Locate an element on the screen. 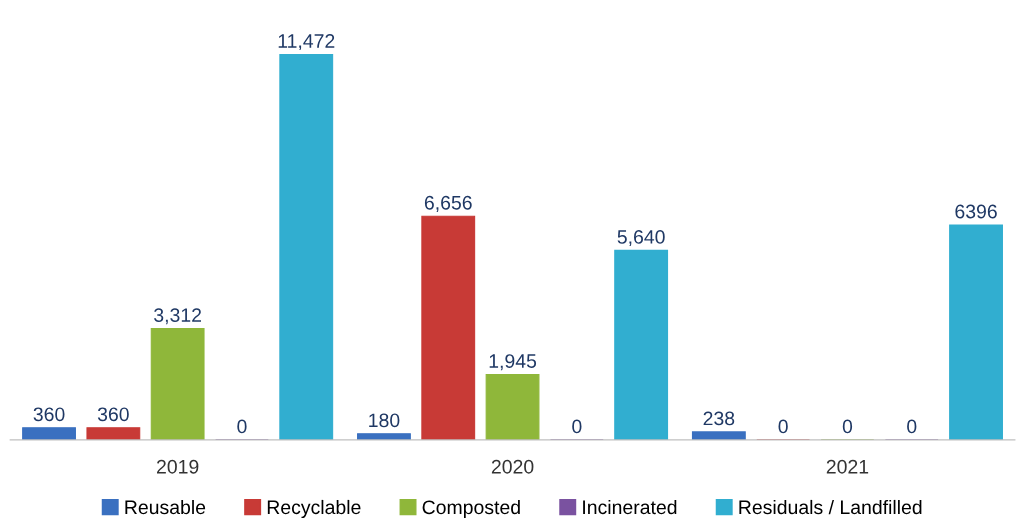 The width and height of the screenshot is (1020, 530). data-label: 180 is located at coordinates (384, 420).